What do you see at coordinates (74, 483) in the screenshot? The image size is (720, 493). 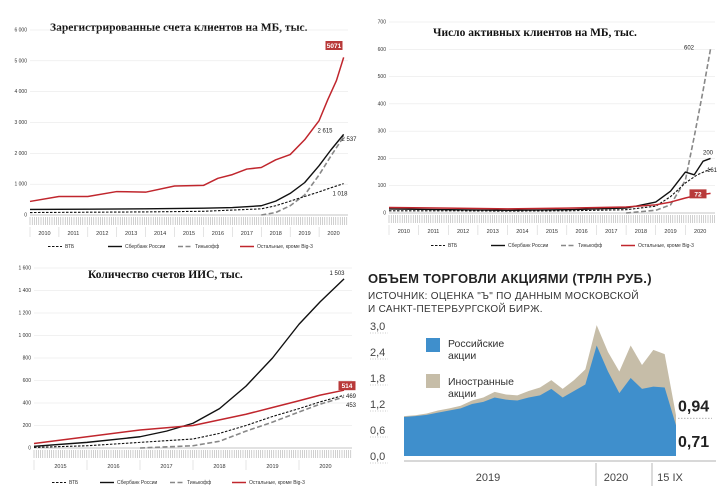 I see `legend-label-vtb: ВТБ` at bounding box center [74, 483].